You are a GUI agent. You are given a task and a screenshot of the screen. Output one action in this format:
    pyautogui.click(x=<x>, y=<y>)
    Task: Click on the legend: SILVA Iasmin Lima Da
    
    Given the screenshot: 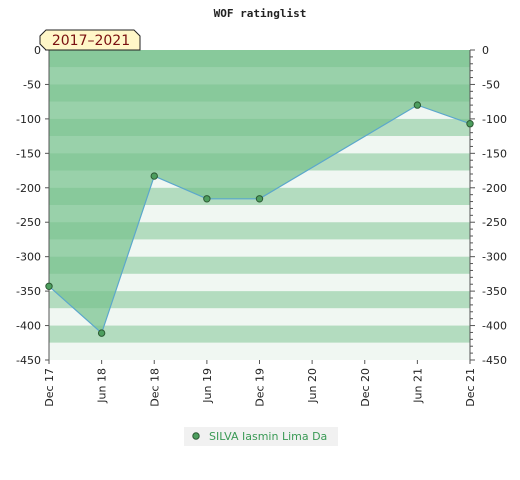 What is the action you would take?
    pyautogui.click(x=261, y=436)
    